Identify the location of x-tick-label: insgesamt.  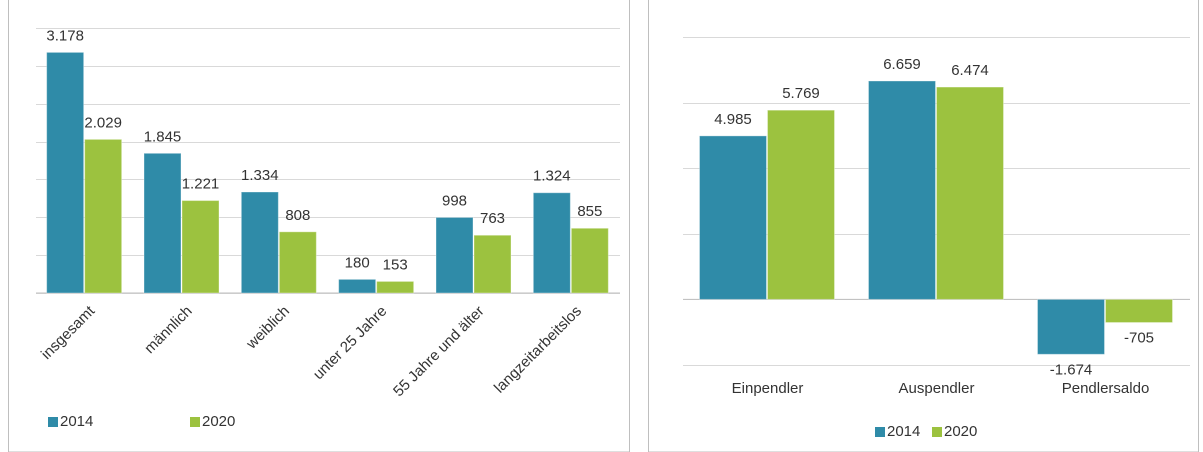
(68, 332).